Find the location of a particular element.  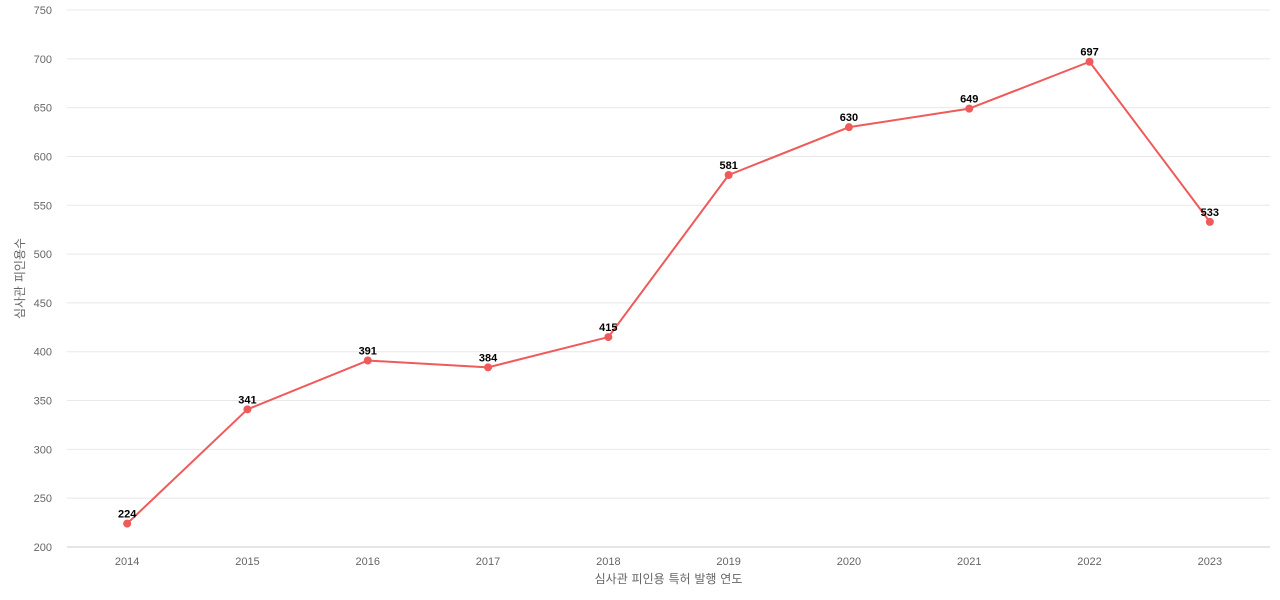

y-tick-label: 500 is located at coordinates (43, 255).